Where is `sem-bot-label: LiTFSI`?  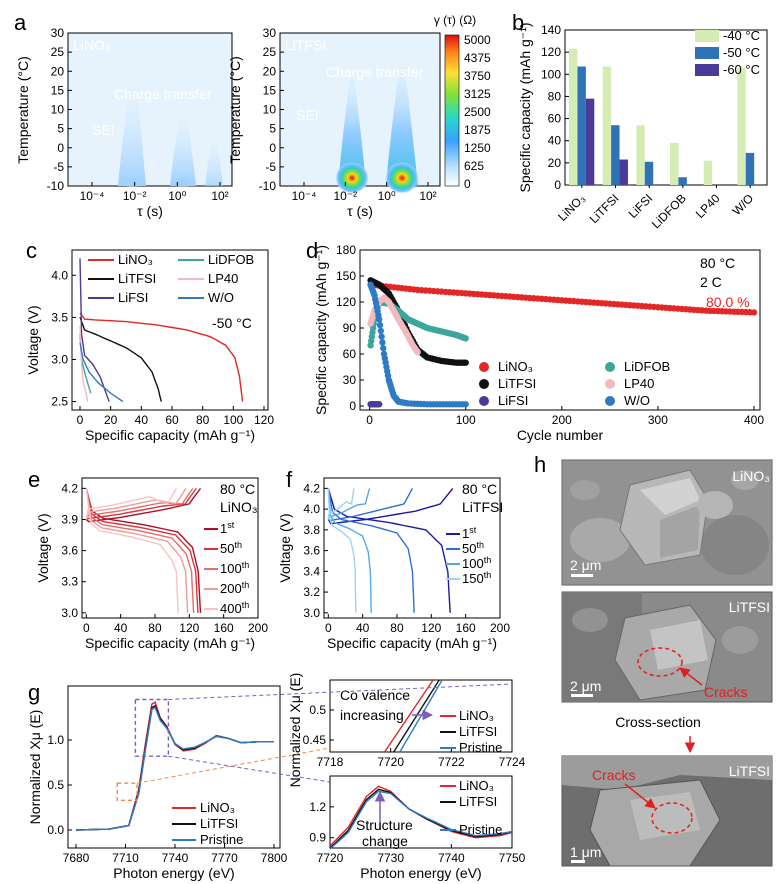
sem-bot-label: LiTFSI is located at coordinates (749, 771).